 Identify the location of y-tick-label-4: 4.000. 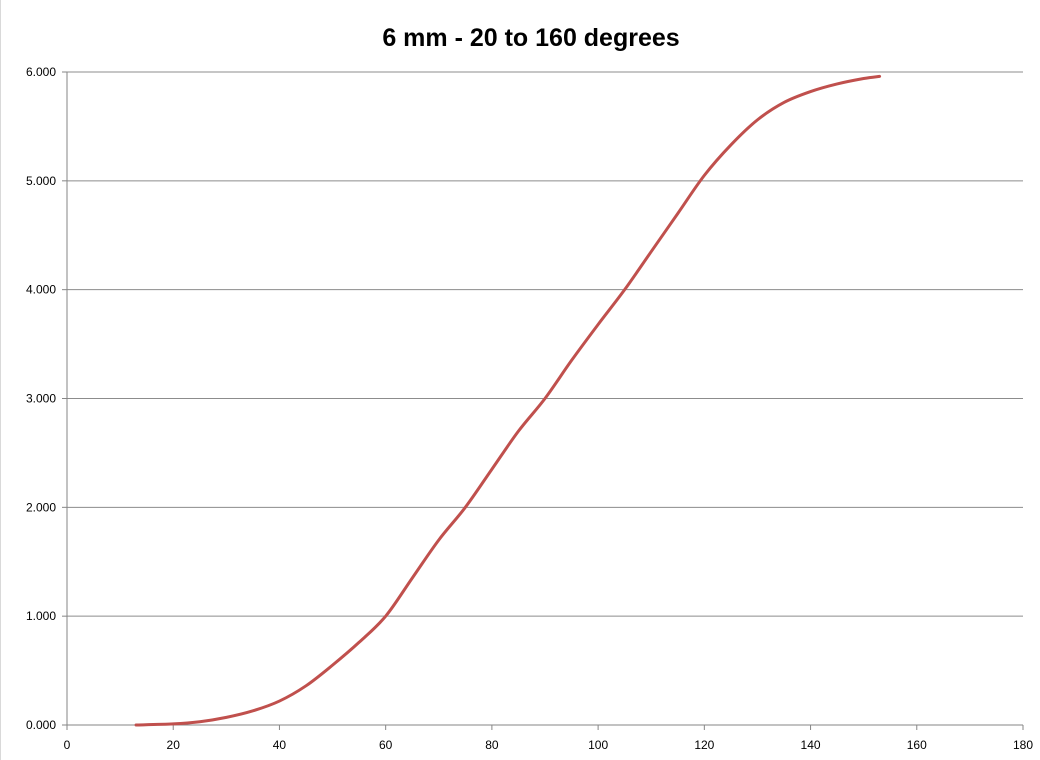
(41, 290).